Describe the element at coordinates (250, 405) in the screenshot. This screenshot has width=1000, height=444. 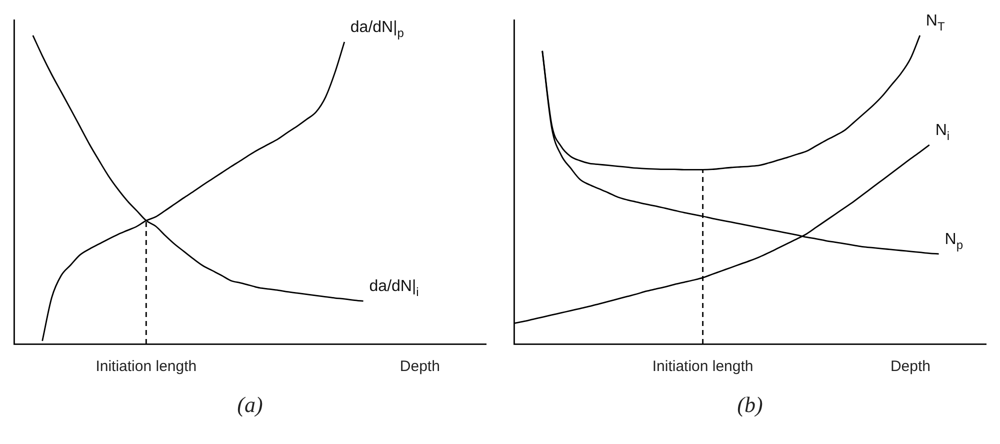
I see `text: (a)` at that location.